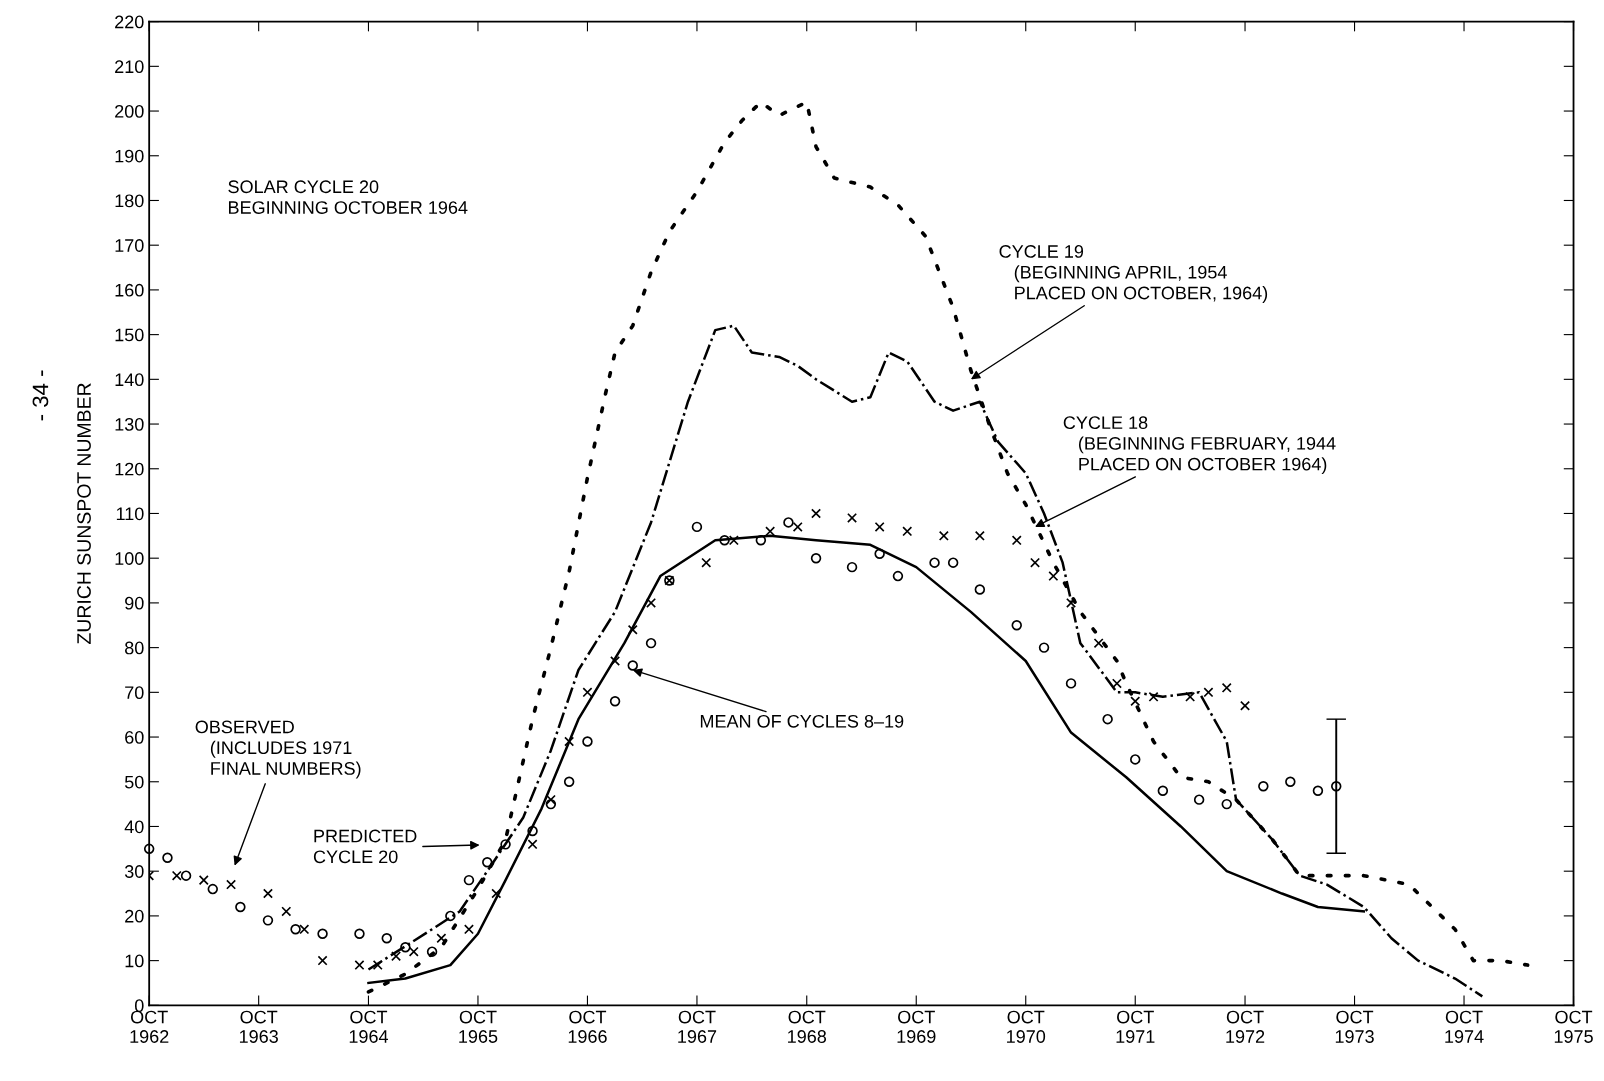 The width and height of the screenshot is (1604, 1081). I want to click on y-tick-label: 20, so click(134, 916).